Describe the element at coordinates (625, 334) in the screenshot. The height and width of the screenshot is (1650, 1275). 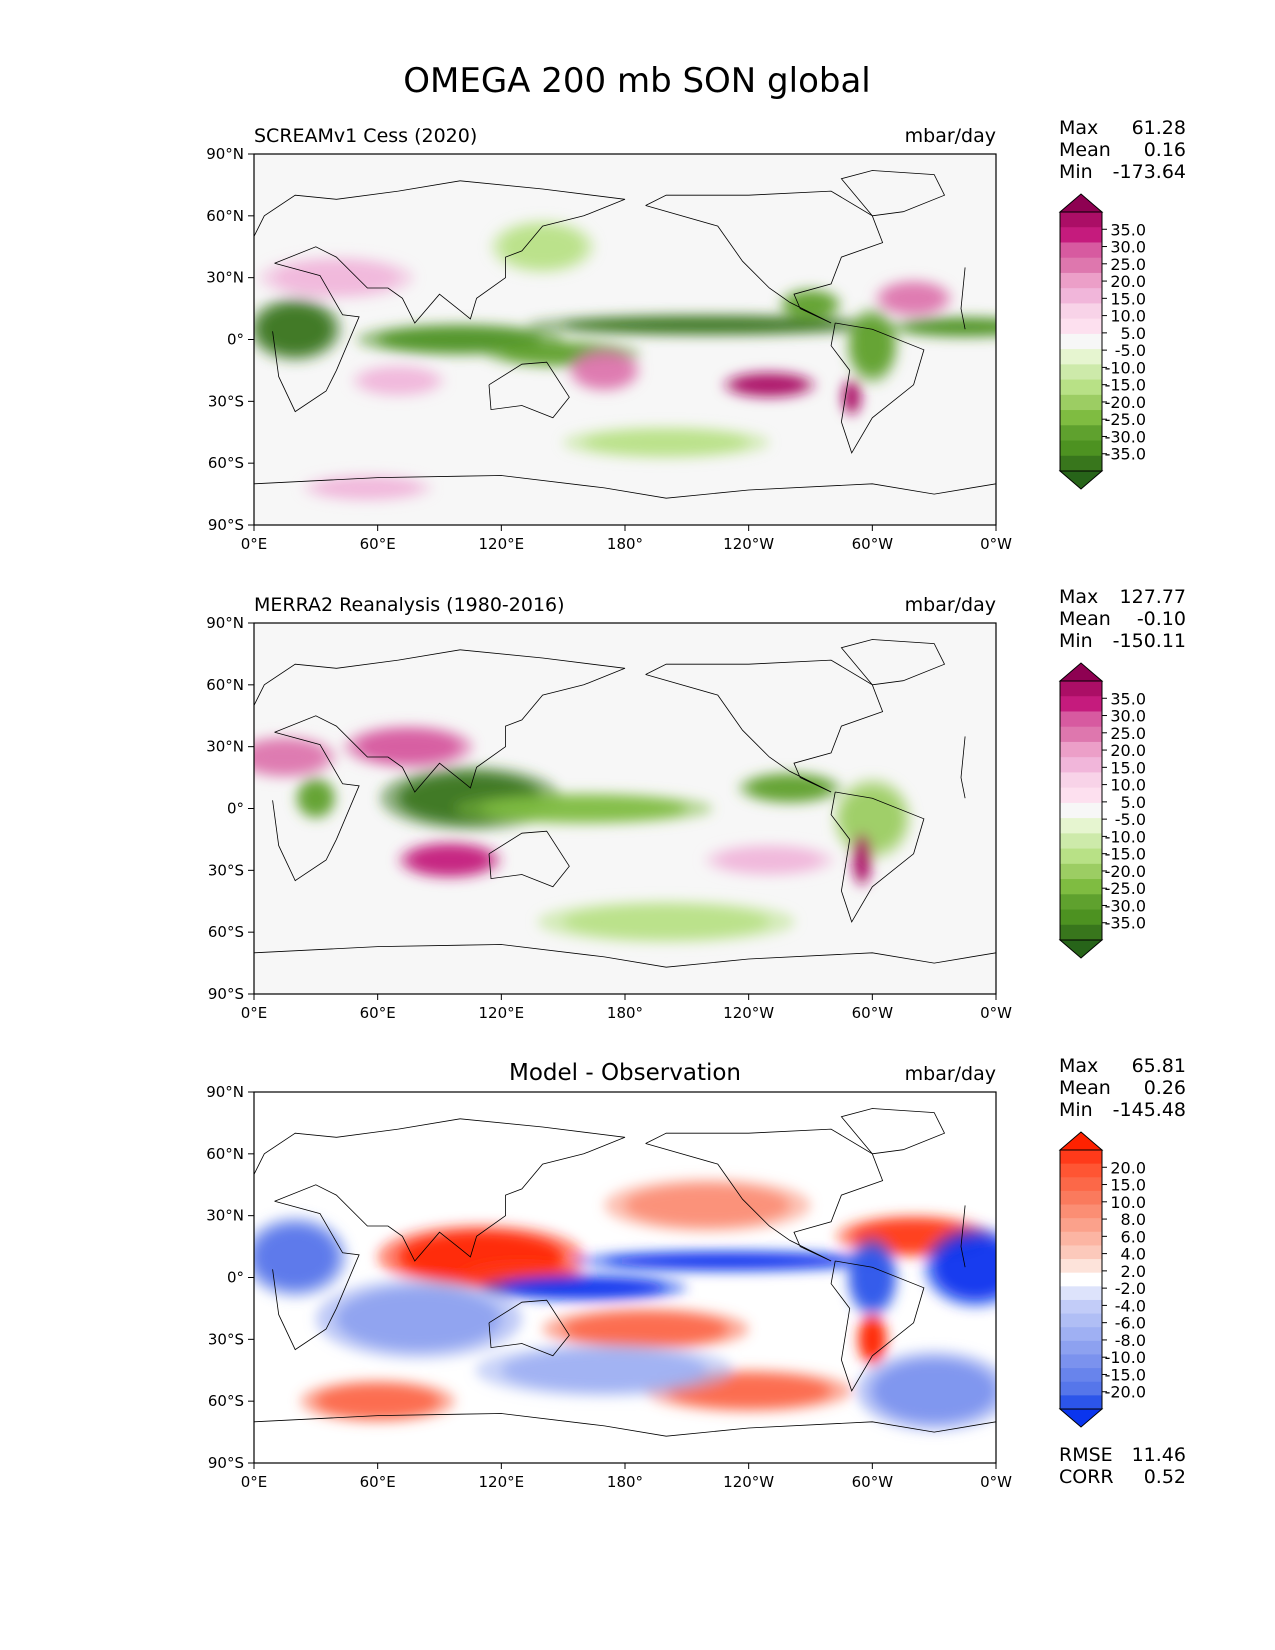
I see `coastlines` at that location.